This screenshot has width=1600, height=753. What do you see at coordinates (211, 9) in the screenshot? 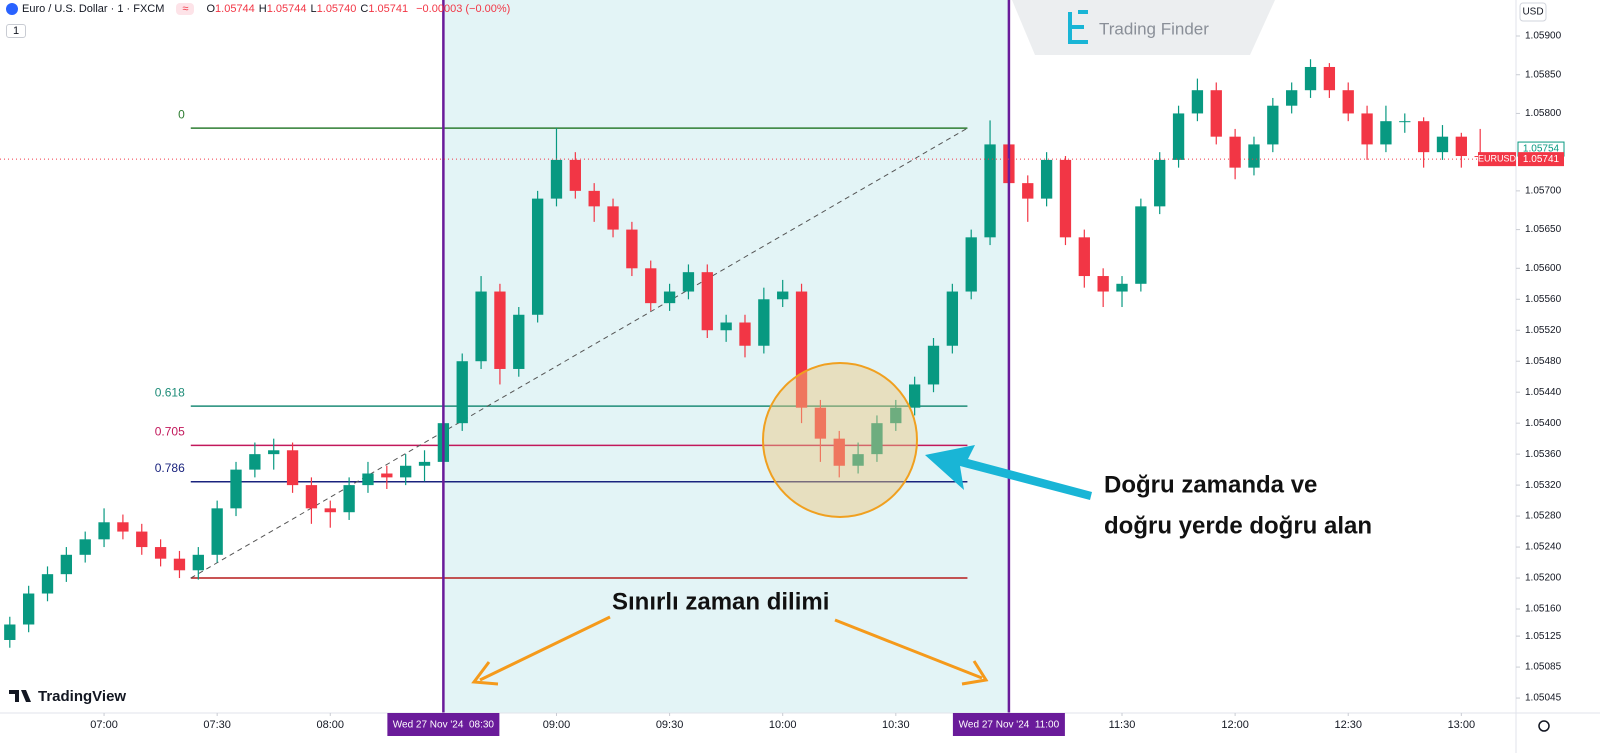
I see `ohlc-key: O` at bounding box center [211, 9].